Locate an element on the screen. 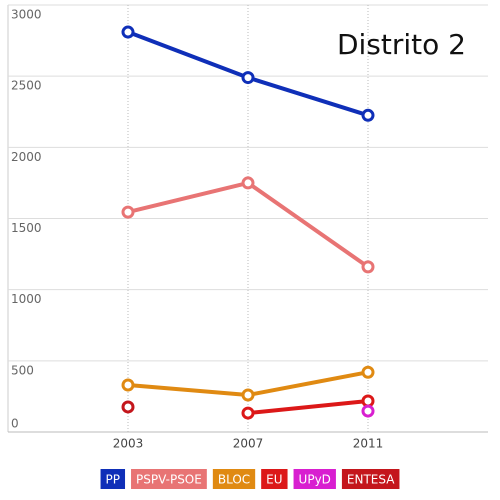 The height and width of the screenshot is (500, 500). legend-label: PSPV-PSOE is located at coordinates (169, 480).